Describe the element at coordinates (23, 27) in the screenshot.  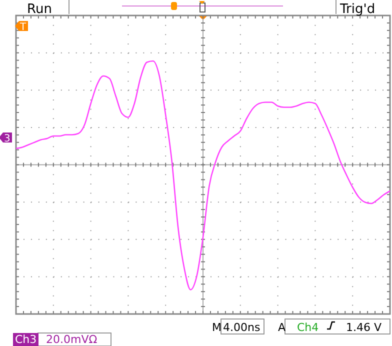
I see `text: T` at that location.